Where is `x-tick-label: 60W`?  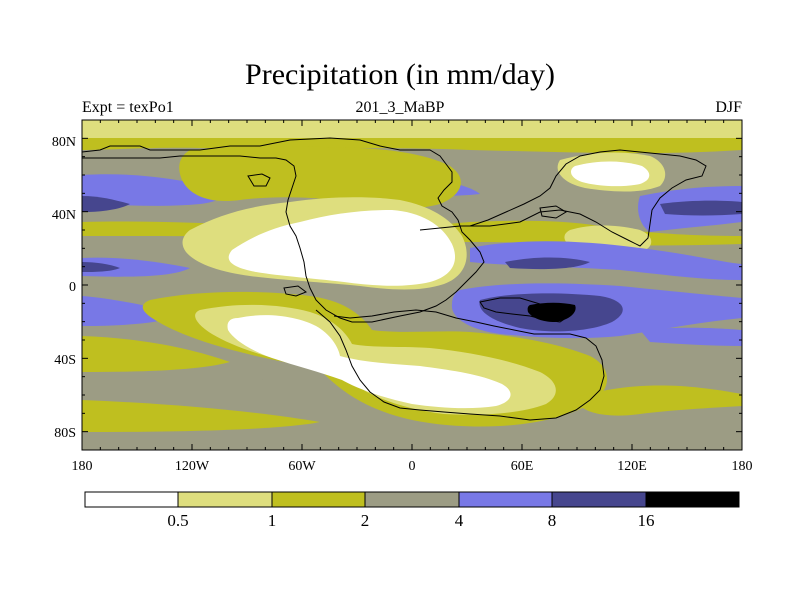
x-tick-label: 60W is located at coordinates (302, 466).